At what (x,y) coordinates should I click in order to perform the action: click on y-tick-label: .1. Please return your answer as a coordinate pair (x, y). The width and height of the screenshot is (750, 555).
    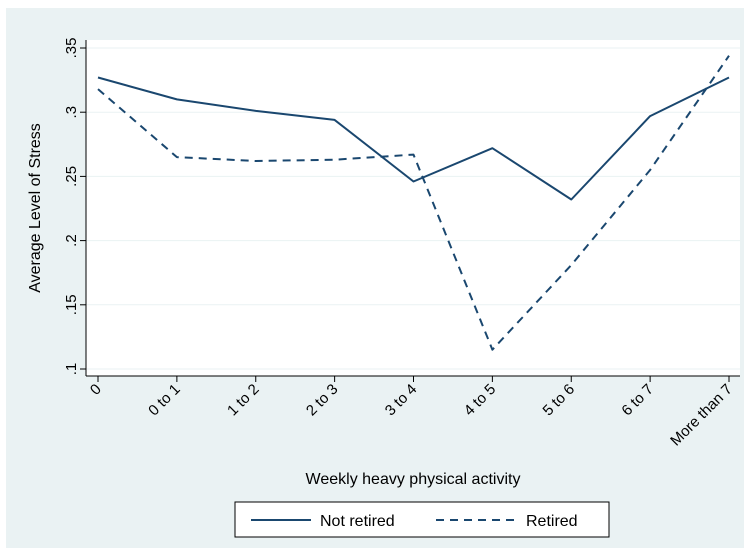
    Looking at the image, I should click on (71, 369).